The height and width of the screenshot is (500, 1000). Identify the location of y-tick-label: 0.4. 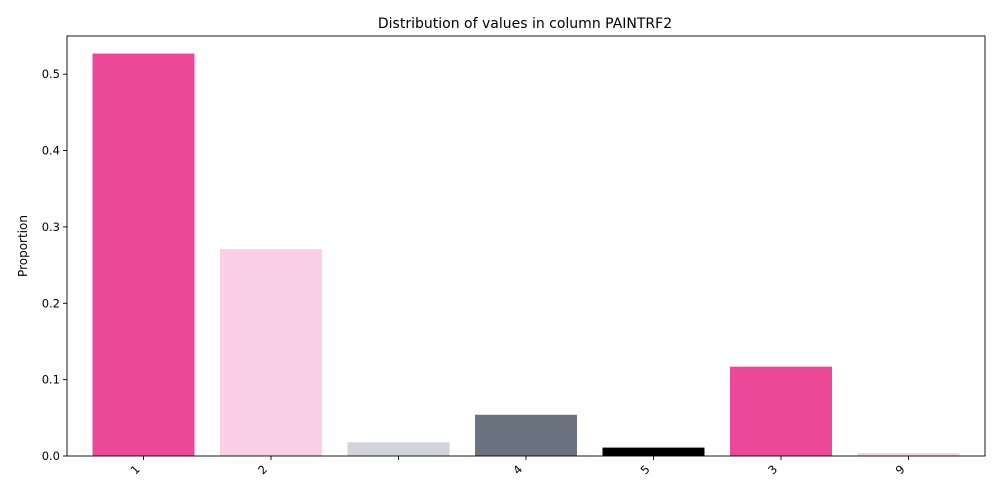
(51, 151).